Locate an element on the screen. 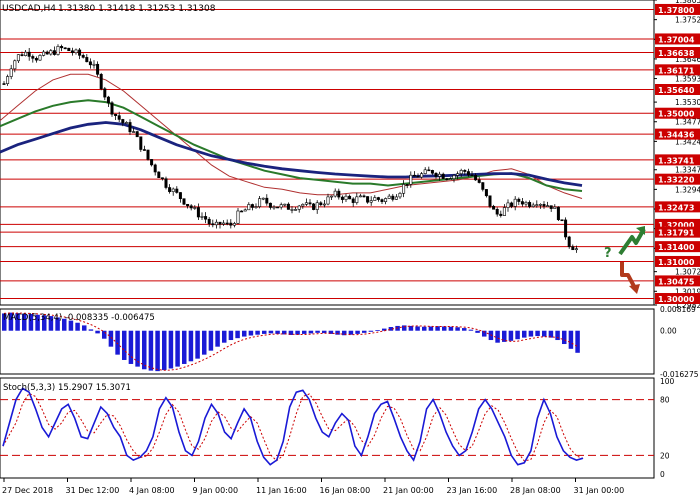 This screenshot has height=500, width=700. x-tick-label: 21 Jan 00:00 is located at coordinates (408, 490).